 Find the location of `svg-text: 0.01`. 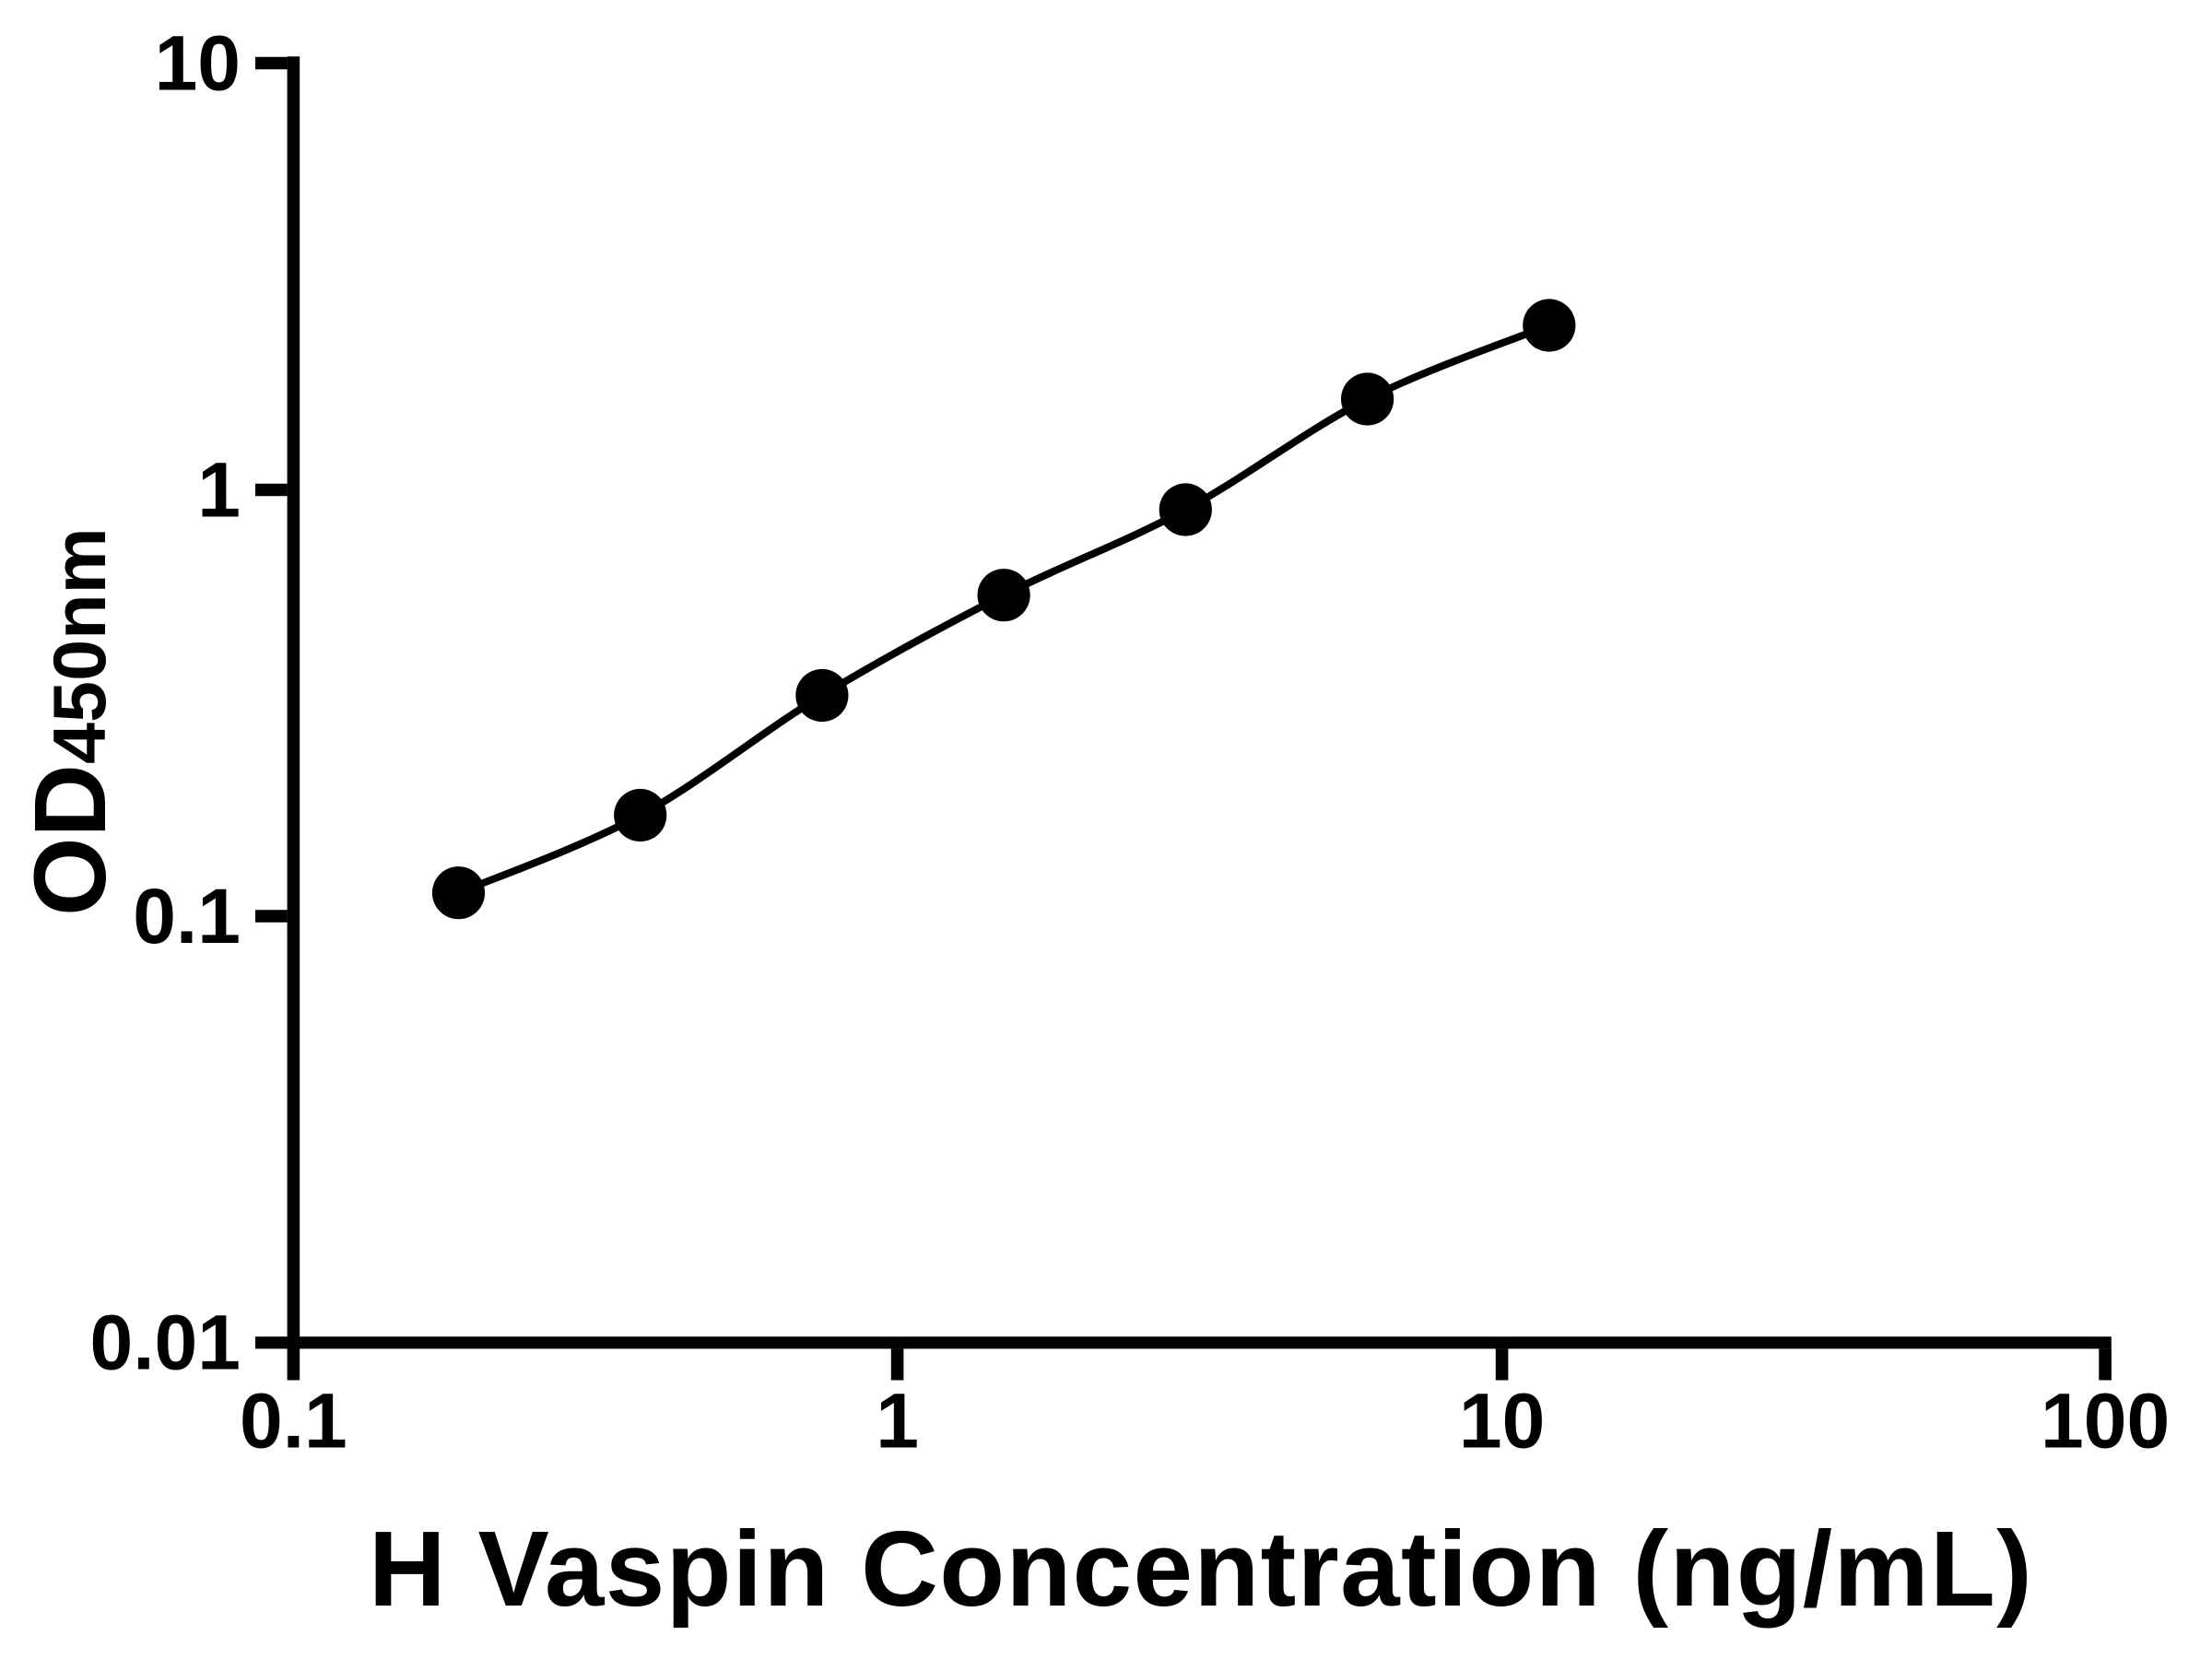

svg-text: 0.01 is located at coordinates (165, 1342).